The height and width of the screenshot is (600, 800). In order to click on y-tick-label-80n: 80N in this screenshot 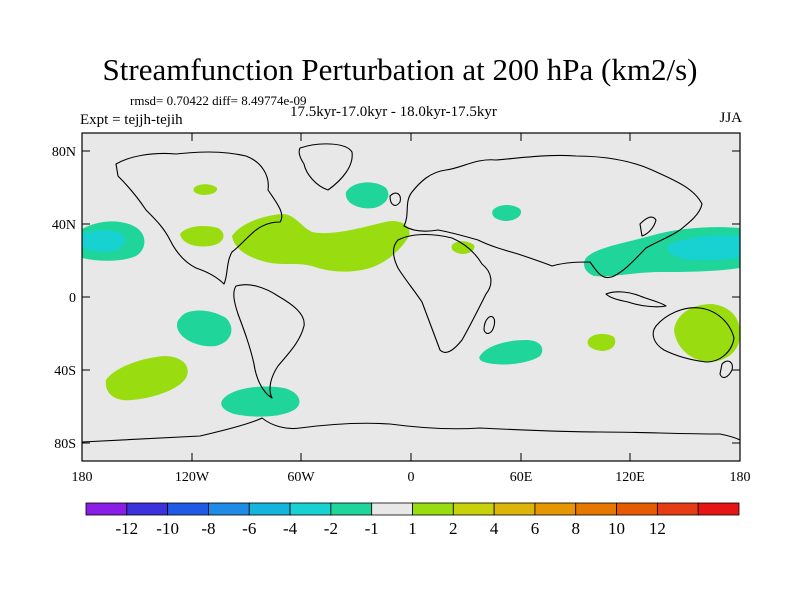, I will do `click(64, 152)`.